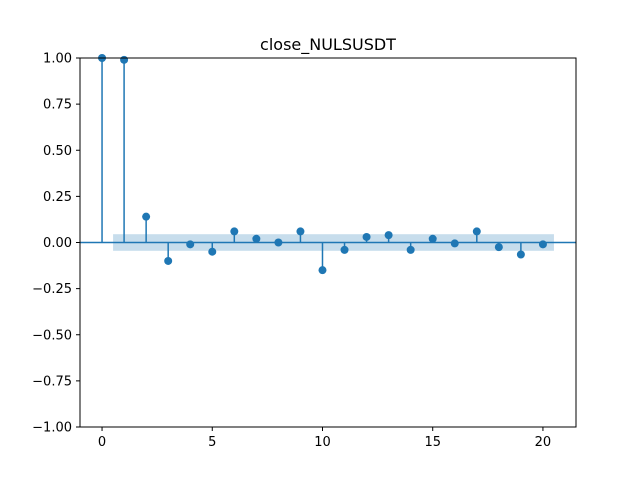 Image resolution: width=640 pixels, height=480 pixels. What do you see at coordinates (57, 243) in the screenshot?
I see `y-tick-label: 0.00` at bounding box center [57, 243].